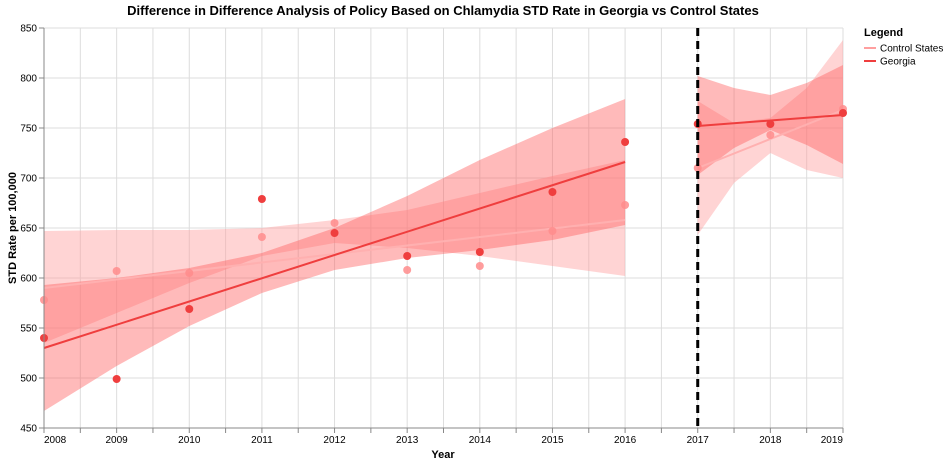 The width and height of the screenshot is (949, 464). I want to click on x-tick-label: 2013, so click(407, 440).